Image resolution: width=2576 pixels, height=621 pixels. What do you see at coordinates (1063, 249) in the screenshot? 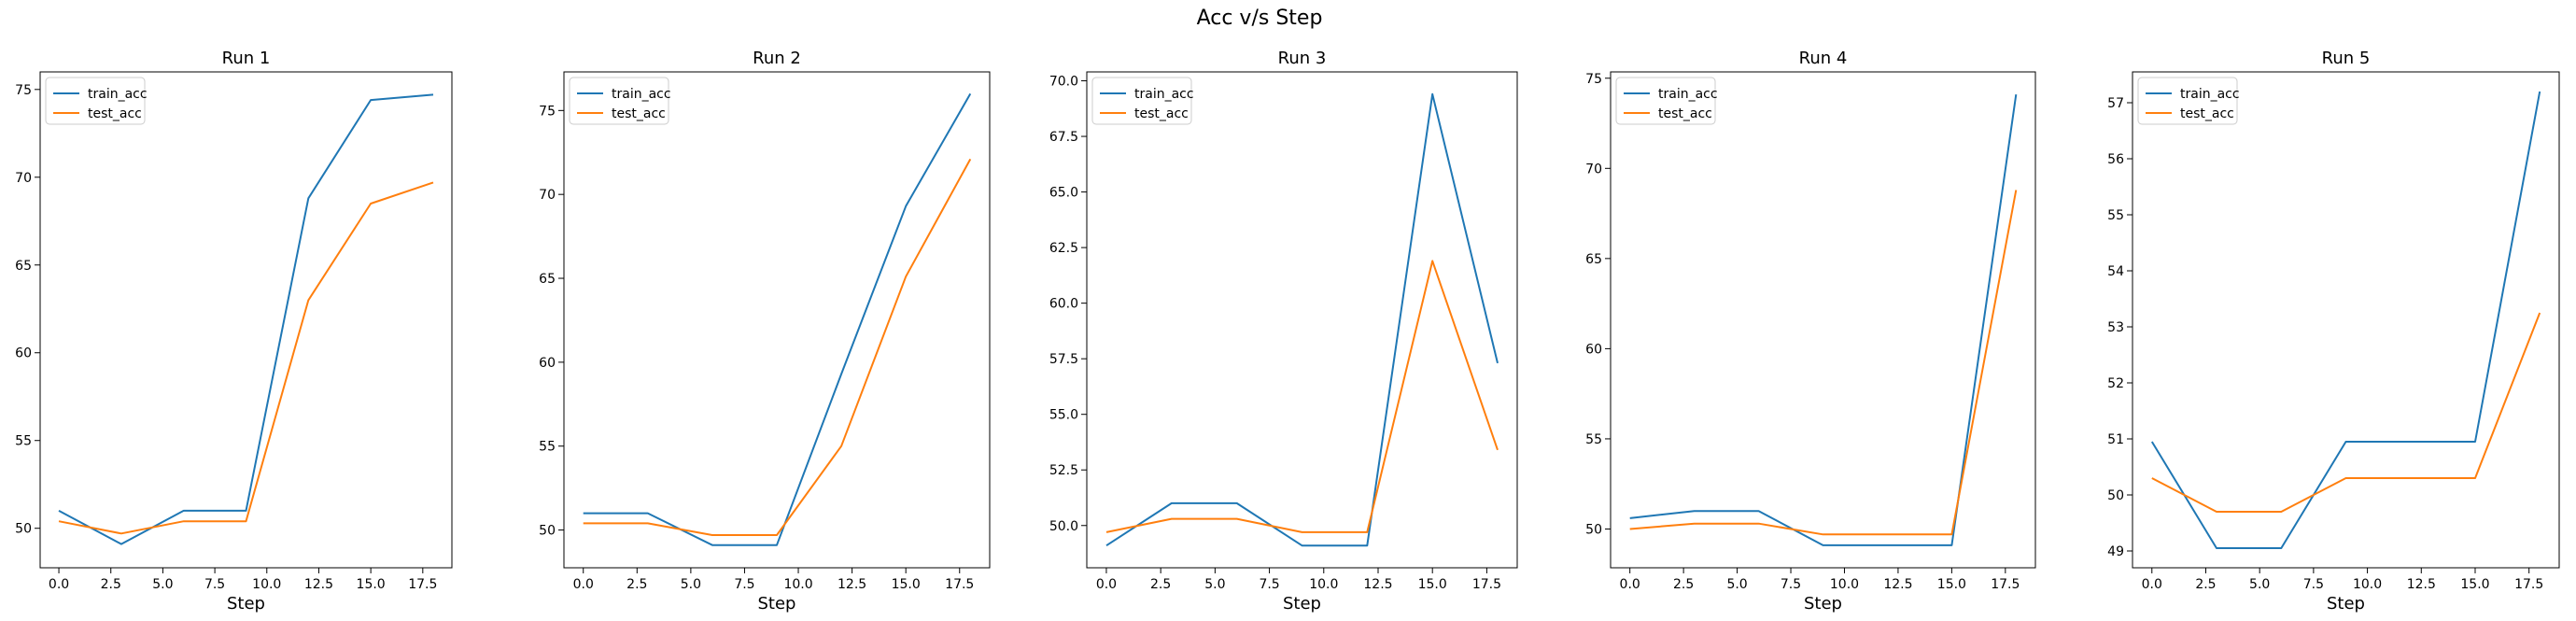
I see `y-tick-label: 62.5` at bounding box center [1063, 249].